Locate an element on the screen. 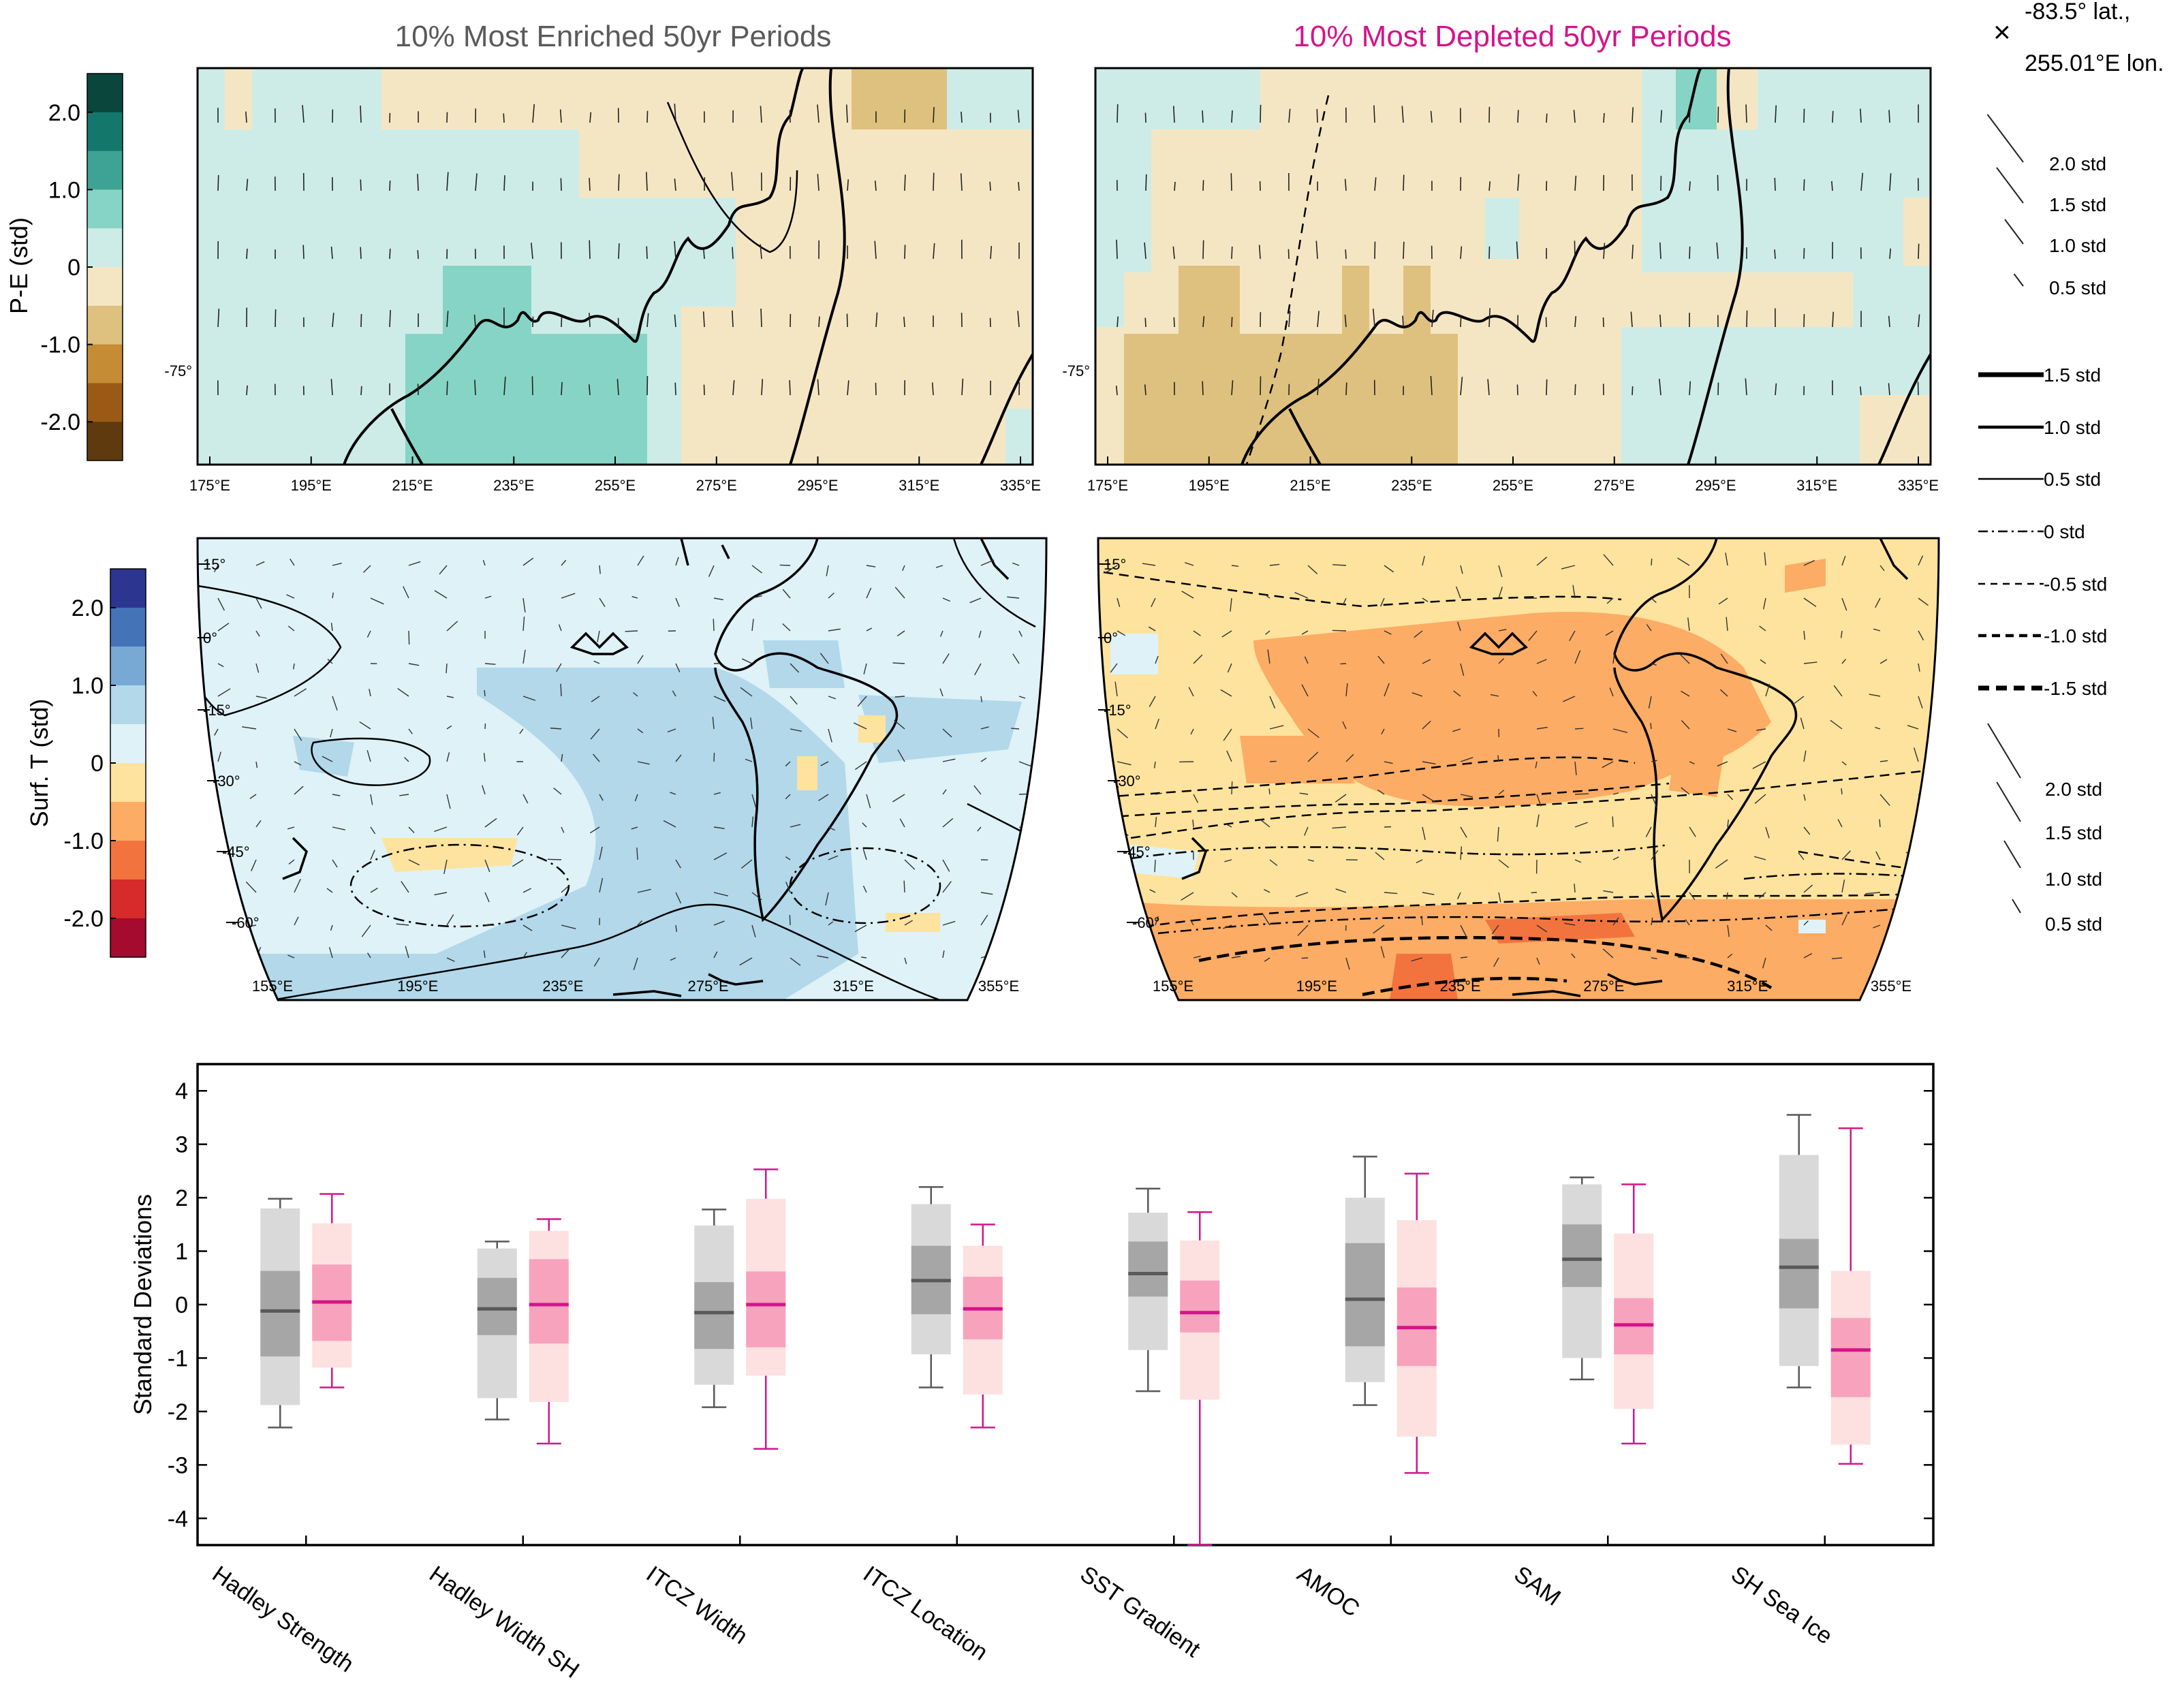  pe-lon-label: 315°E is located at coordinates (919, 485).